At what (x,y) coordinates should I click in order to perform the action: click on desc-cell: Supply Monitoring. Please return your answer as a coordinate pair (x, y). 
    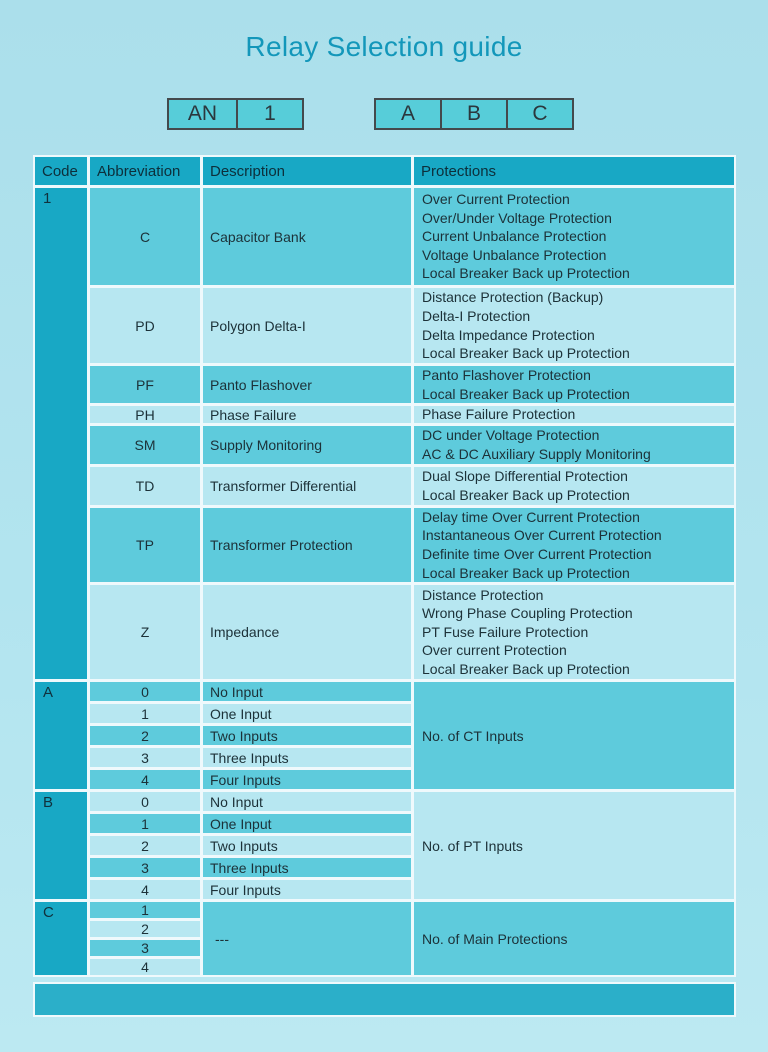
    Looking at the image, I should click on (307, 445).